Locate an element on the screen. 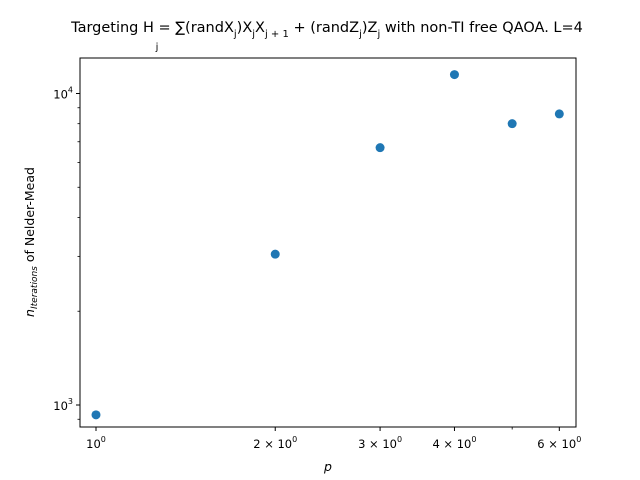 The height and width of the screenshot is (480, 640). x-tick-label: 4 × 100 is located at coordinates (454, 443).